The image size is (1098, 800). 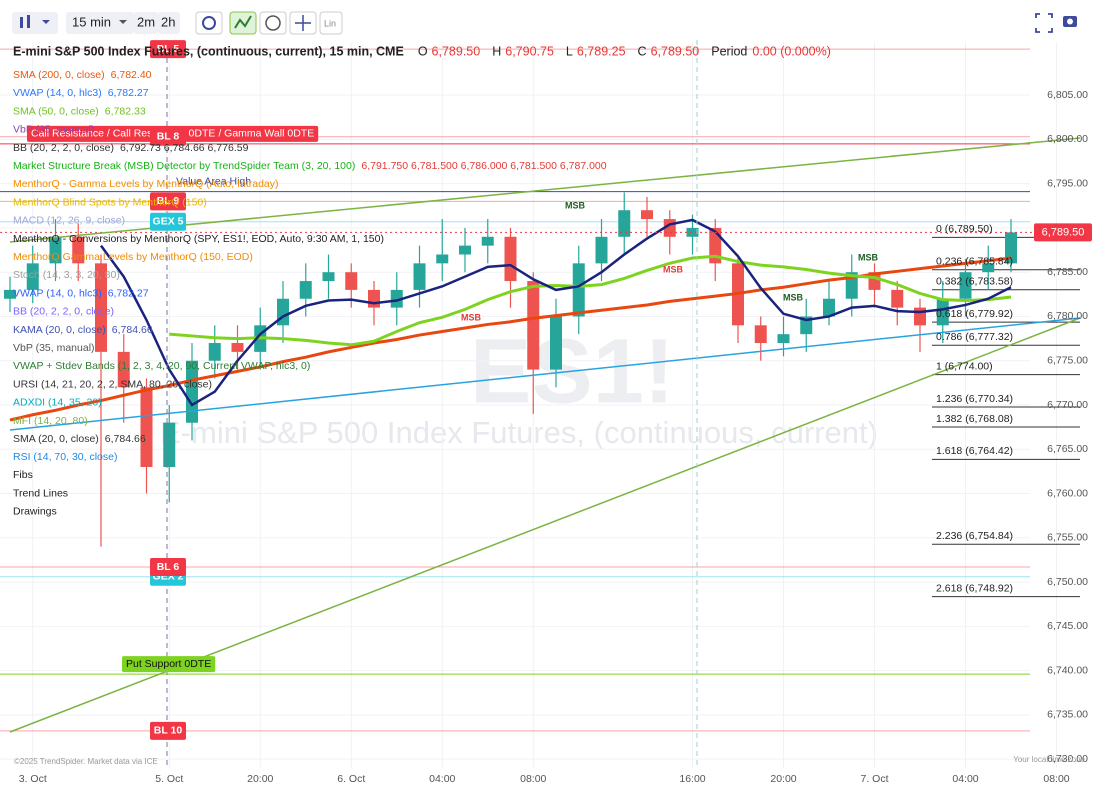 I want to click on indicator-entry: BB (20, 2, 2, 0, close), so click(x=63, y=311).